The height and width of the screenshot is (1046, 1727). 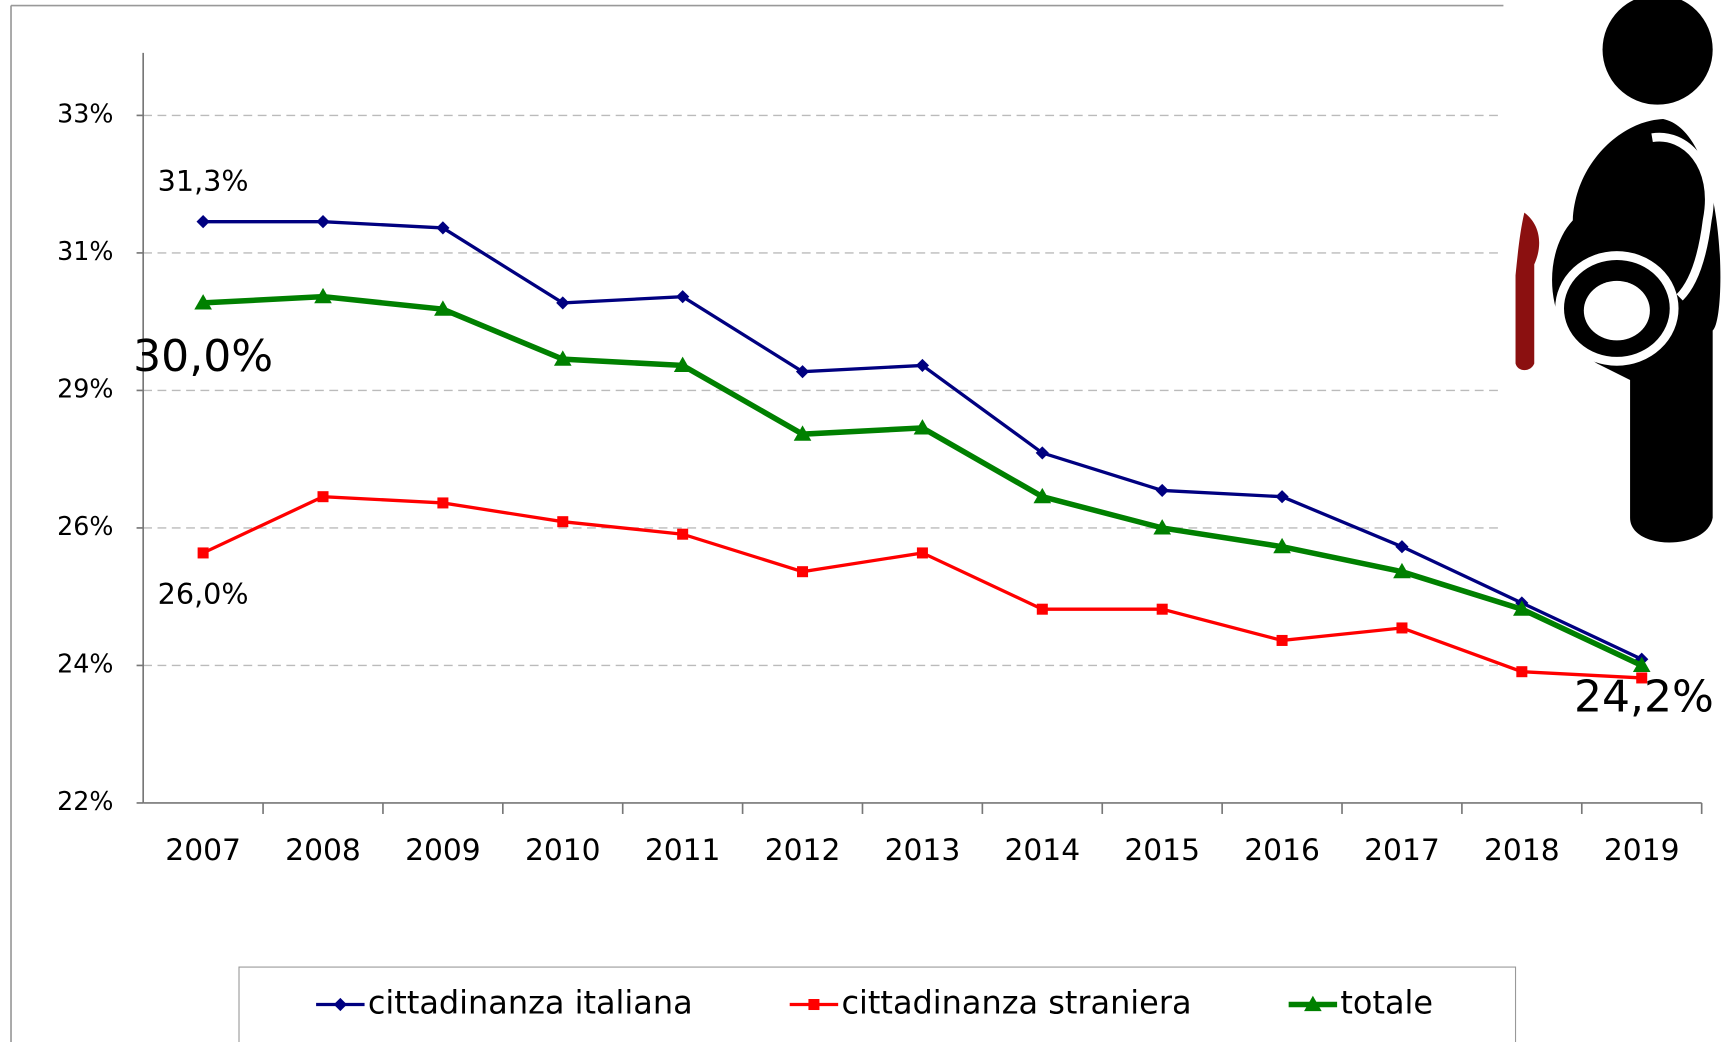 I want to click on x-tick-label: 2007, so click(x=203, y=850).